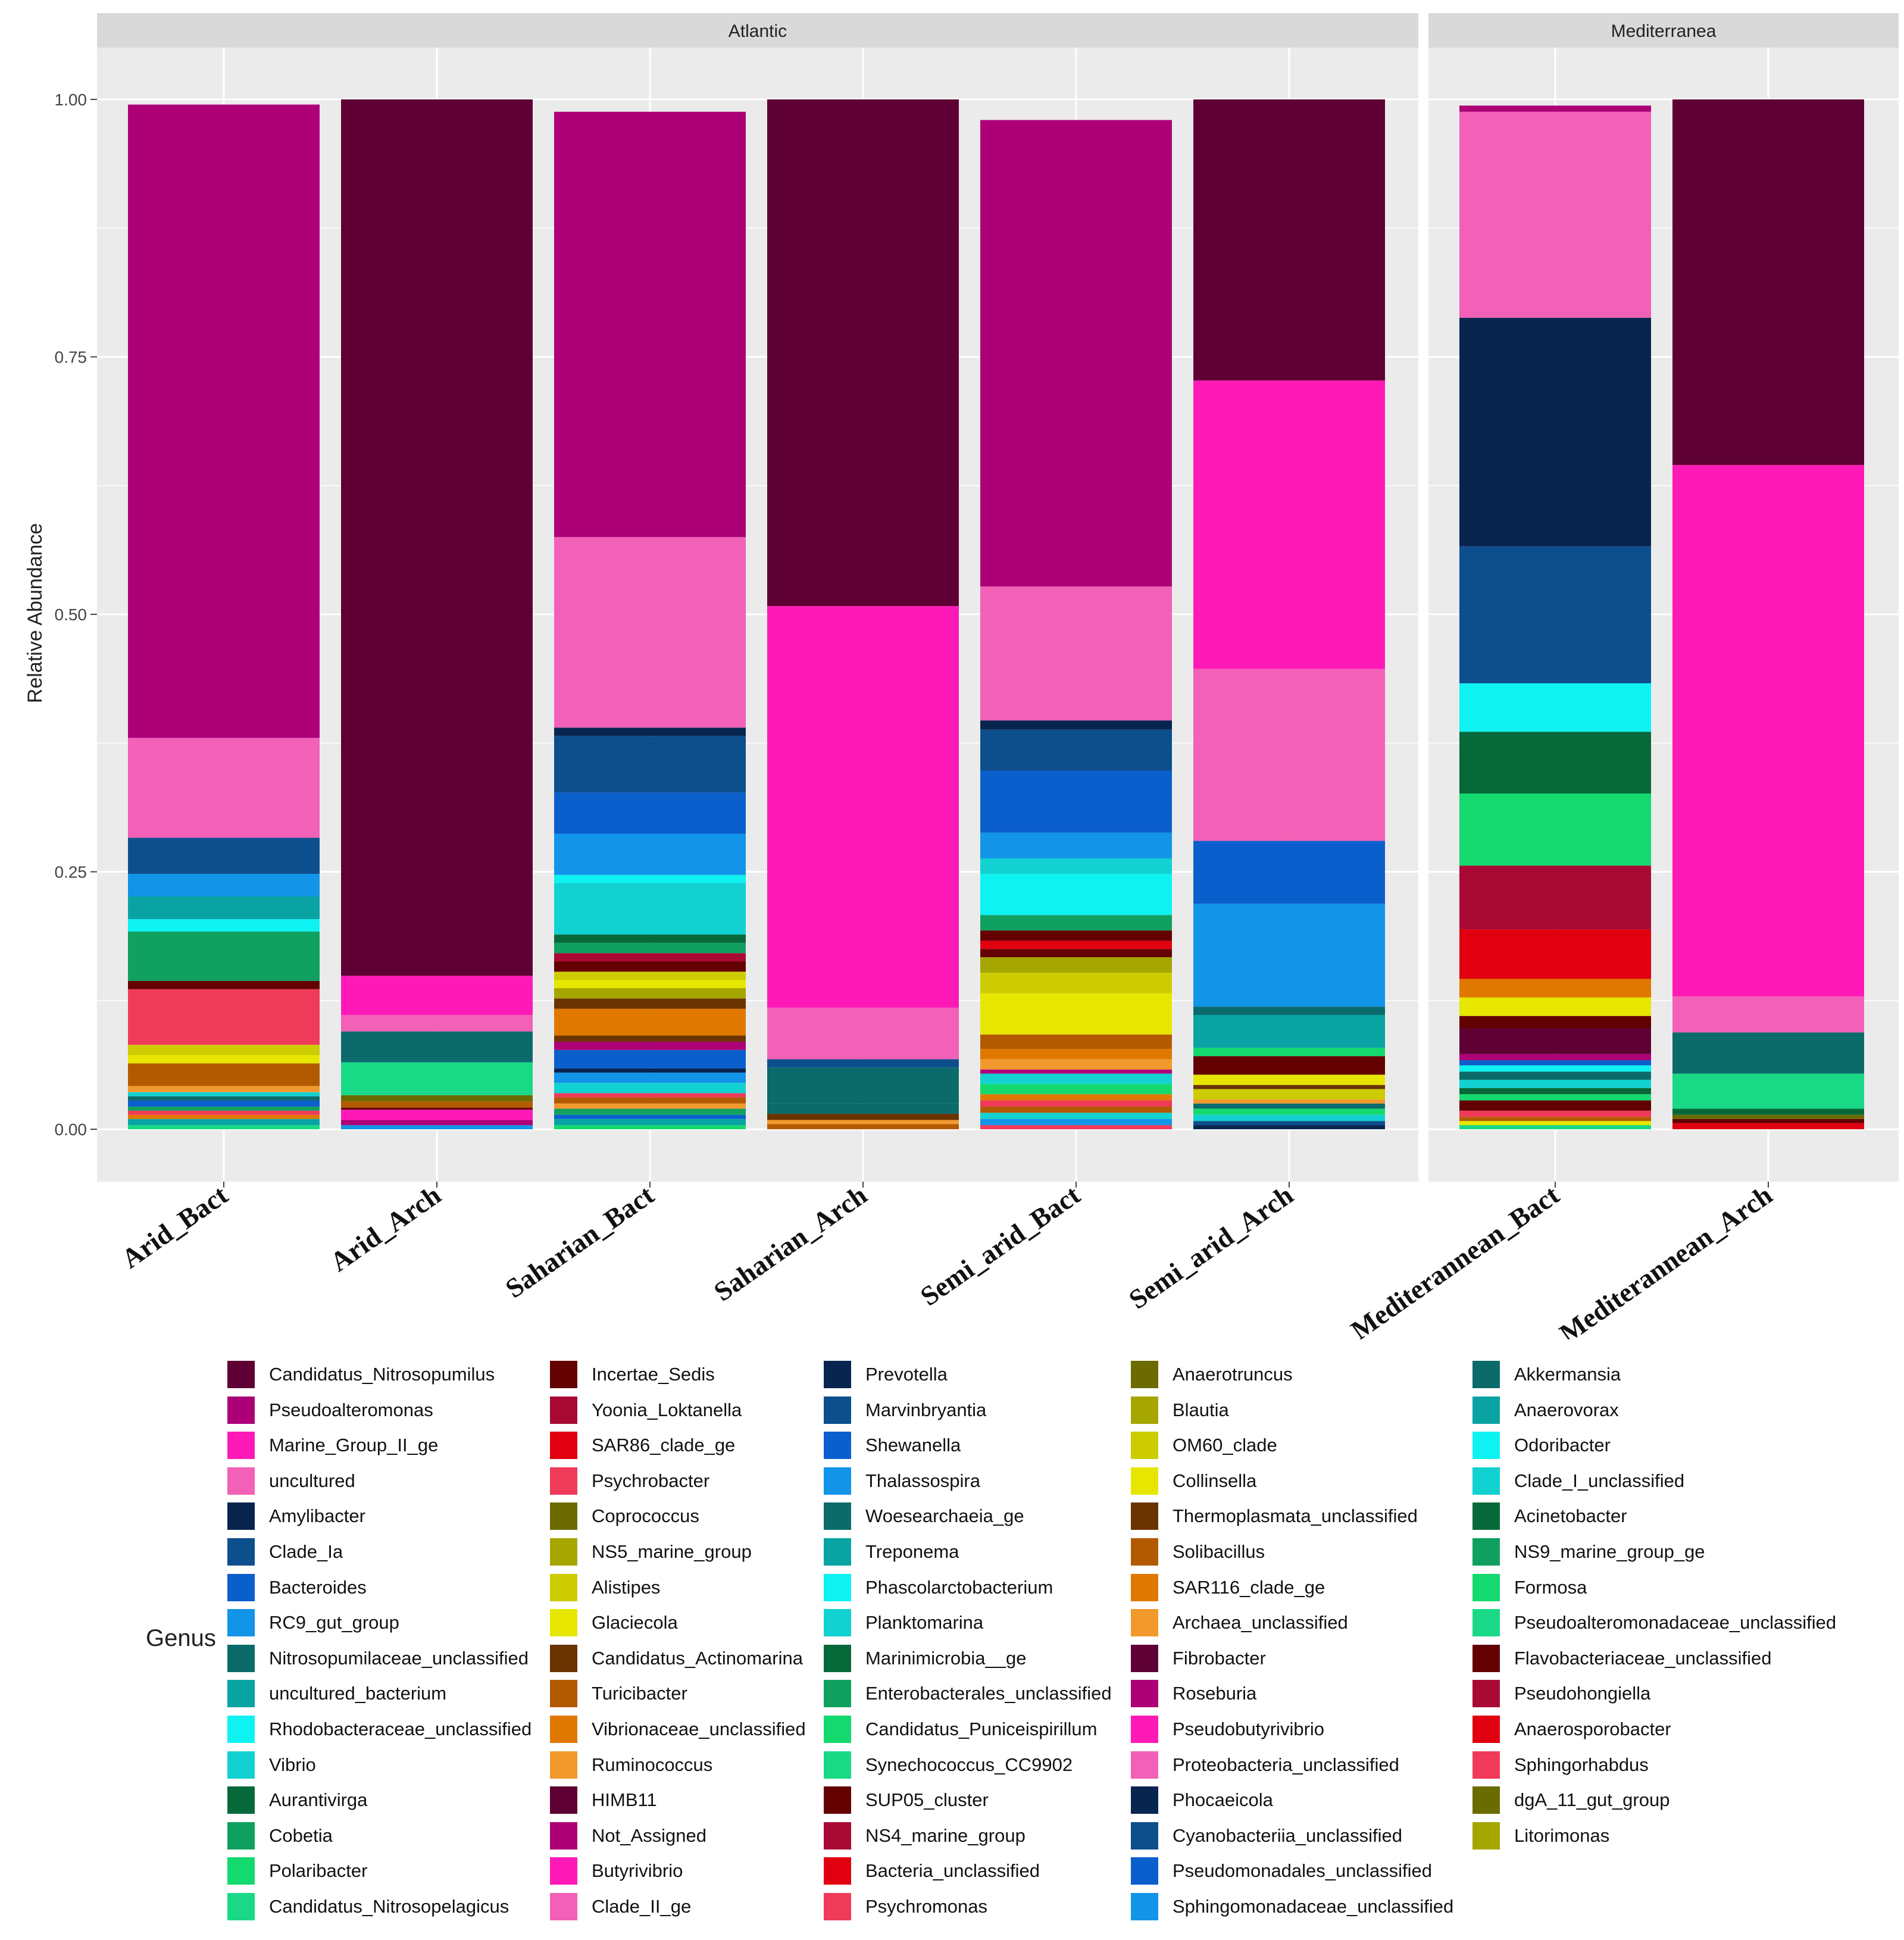  Describe the element at coordinates (1555, 617) in the screenshot. I see `bar-Mediterannean_Bact` at that location.